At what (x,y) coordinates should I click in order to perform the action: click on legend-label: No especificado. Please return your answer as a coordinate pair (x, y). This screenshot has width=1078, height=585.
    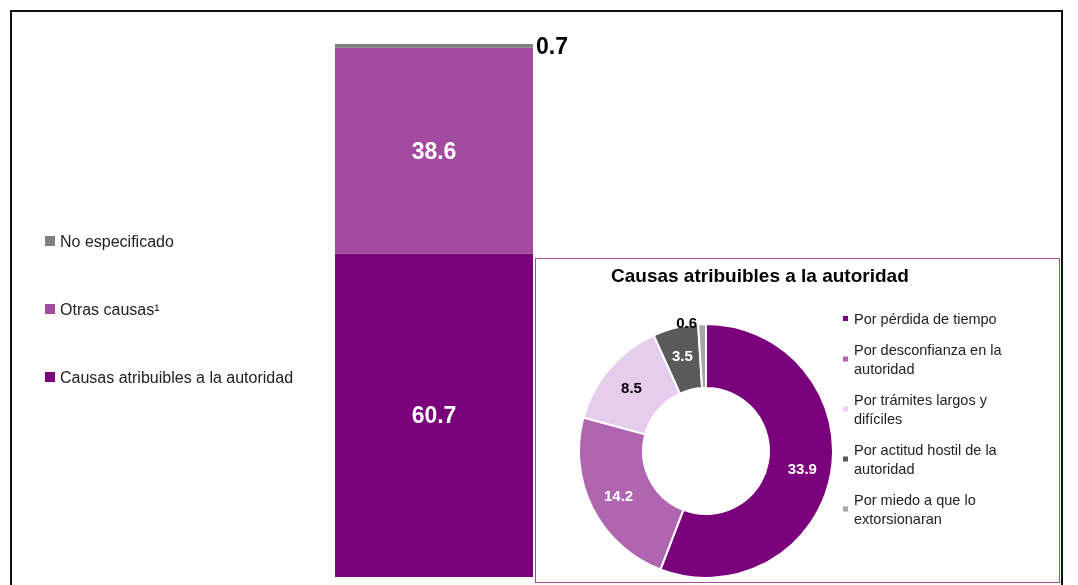
    Looking at the image, I should click on (117, 241).